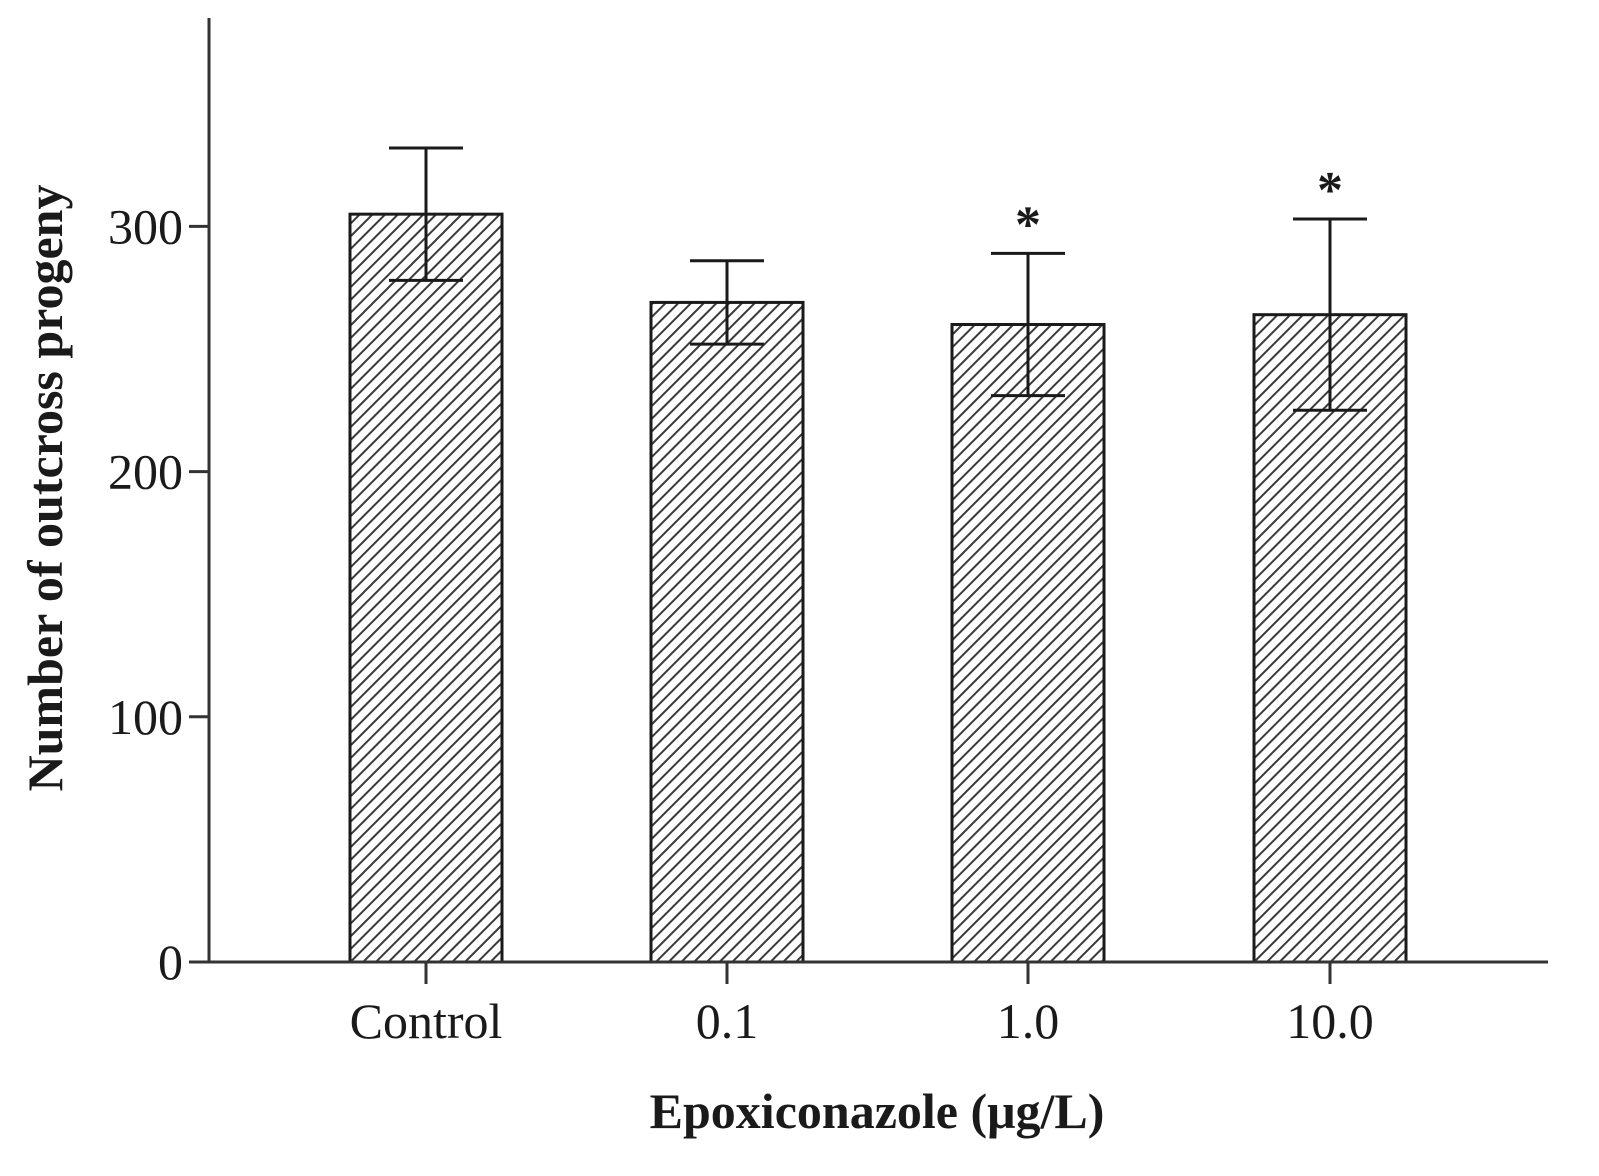 Image resolution: width=1599 pixels, height=1176 pixels. Describe the element at coordinates (170, 962) in the screenshot. I see `y-tick-label-0: 0` at that location.